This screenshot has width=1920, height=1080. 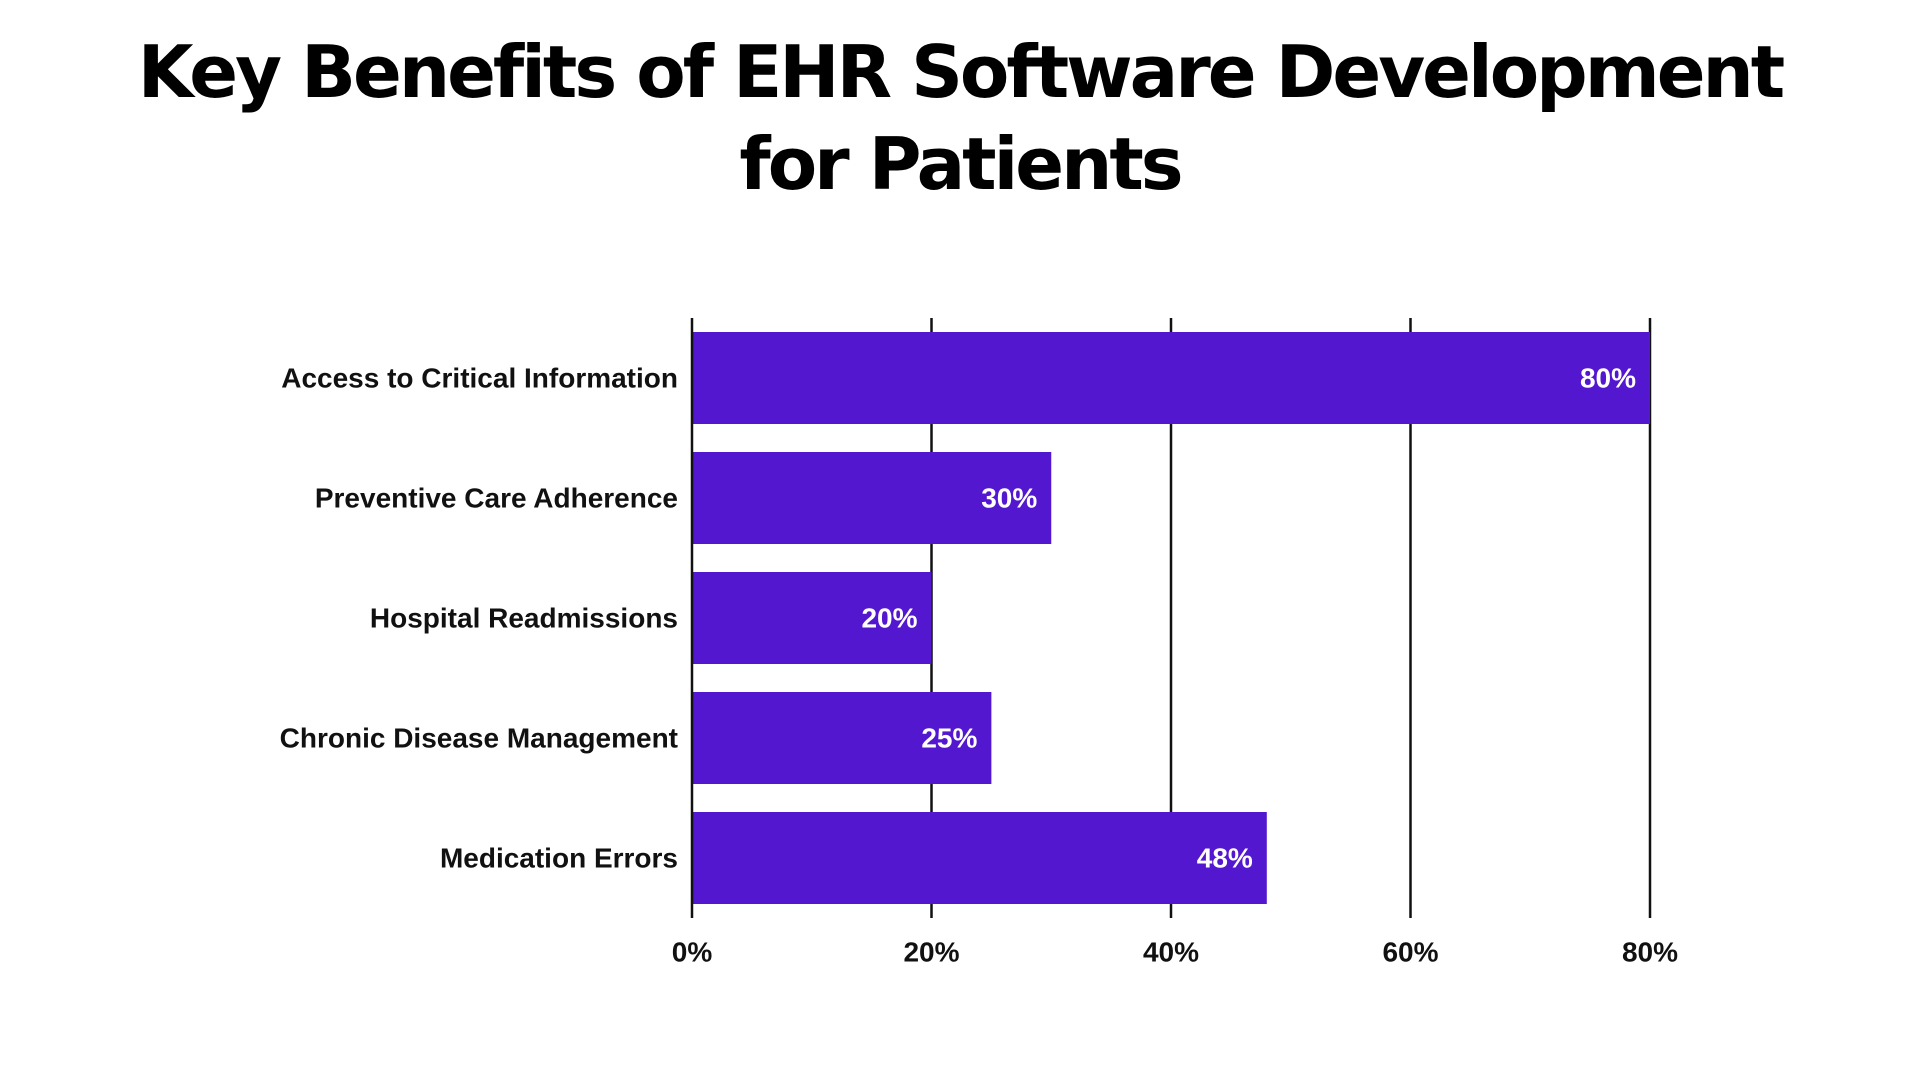 What do you see at coordinates (1225, 858) in the screenshot?
I see `bar-value-label: 48%` at bounding box center [1225, 858].